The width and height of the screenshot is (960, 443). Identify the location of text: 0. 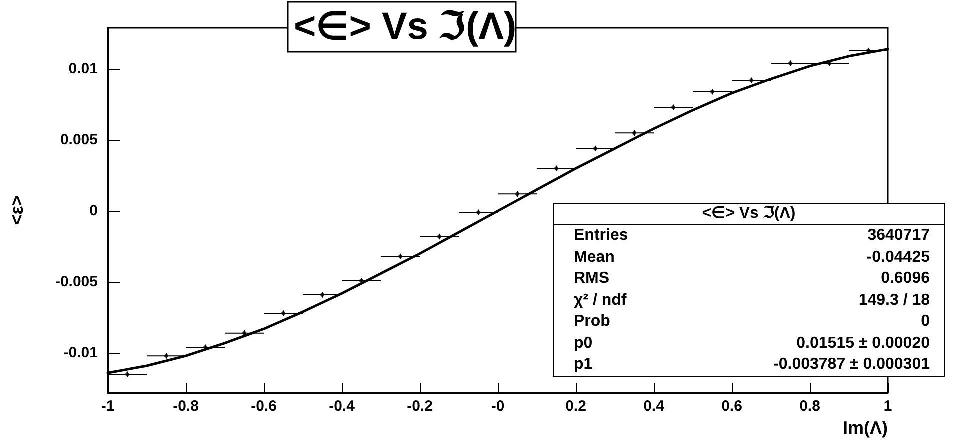
(925, 322).